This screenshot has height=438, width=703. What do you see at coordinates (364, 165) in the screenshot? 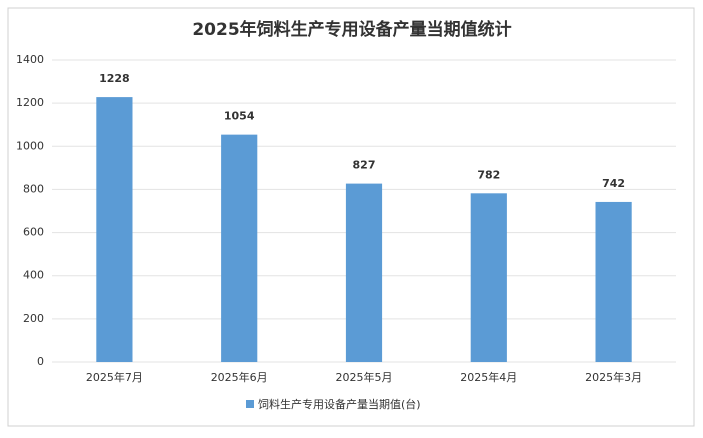
I see `data-label: 827` at bounding box center [364, 165].